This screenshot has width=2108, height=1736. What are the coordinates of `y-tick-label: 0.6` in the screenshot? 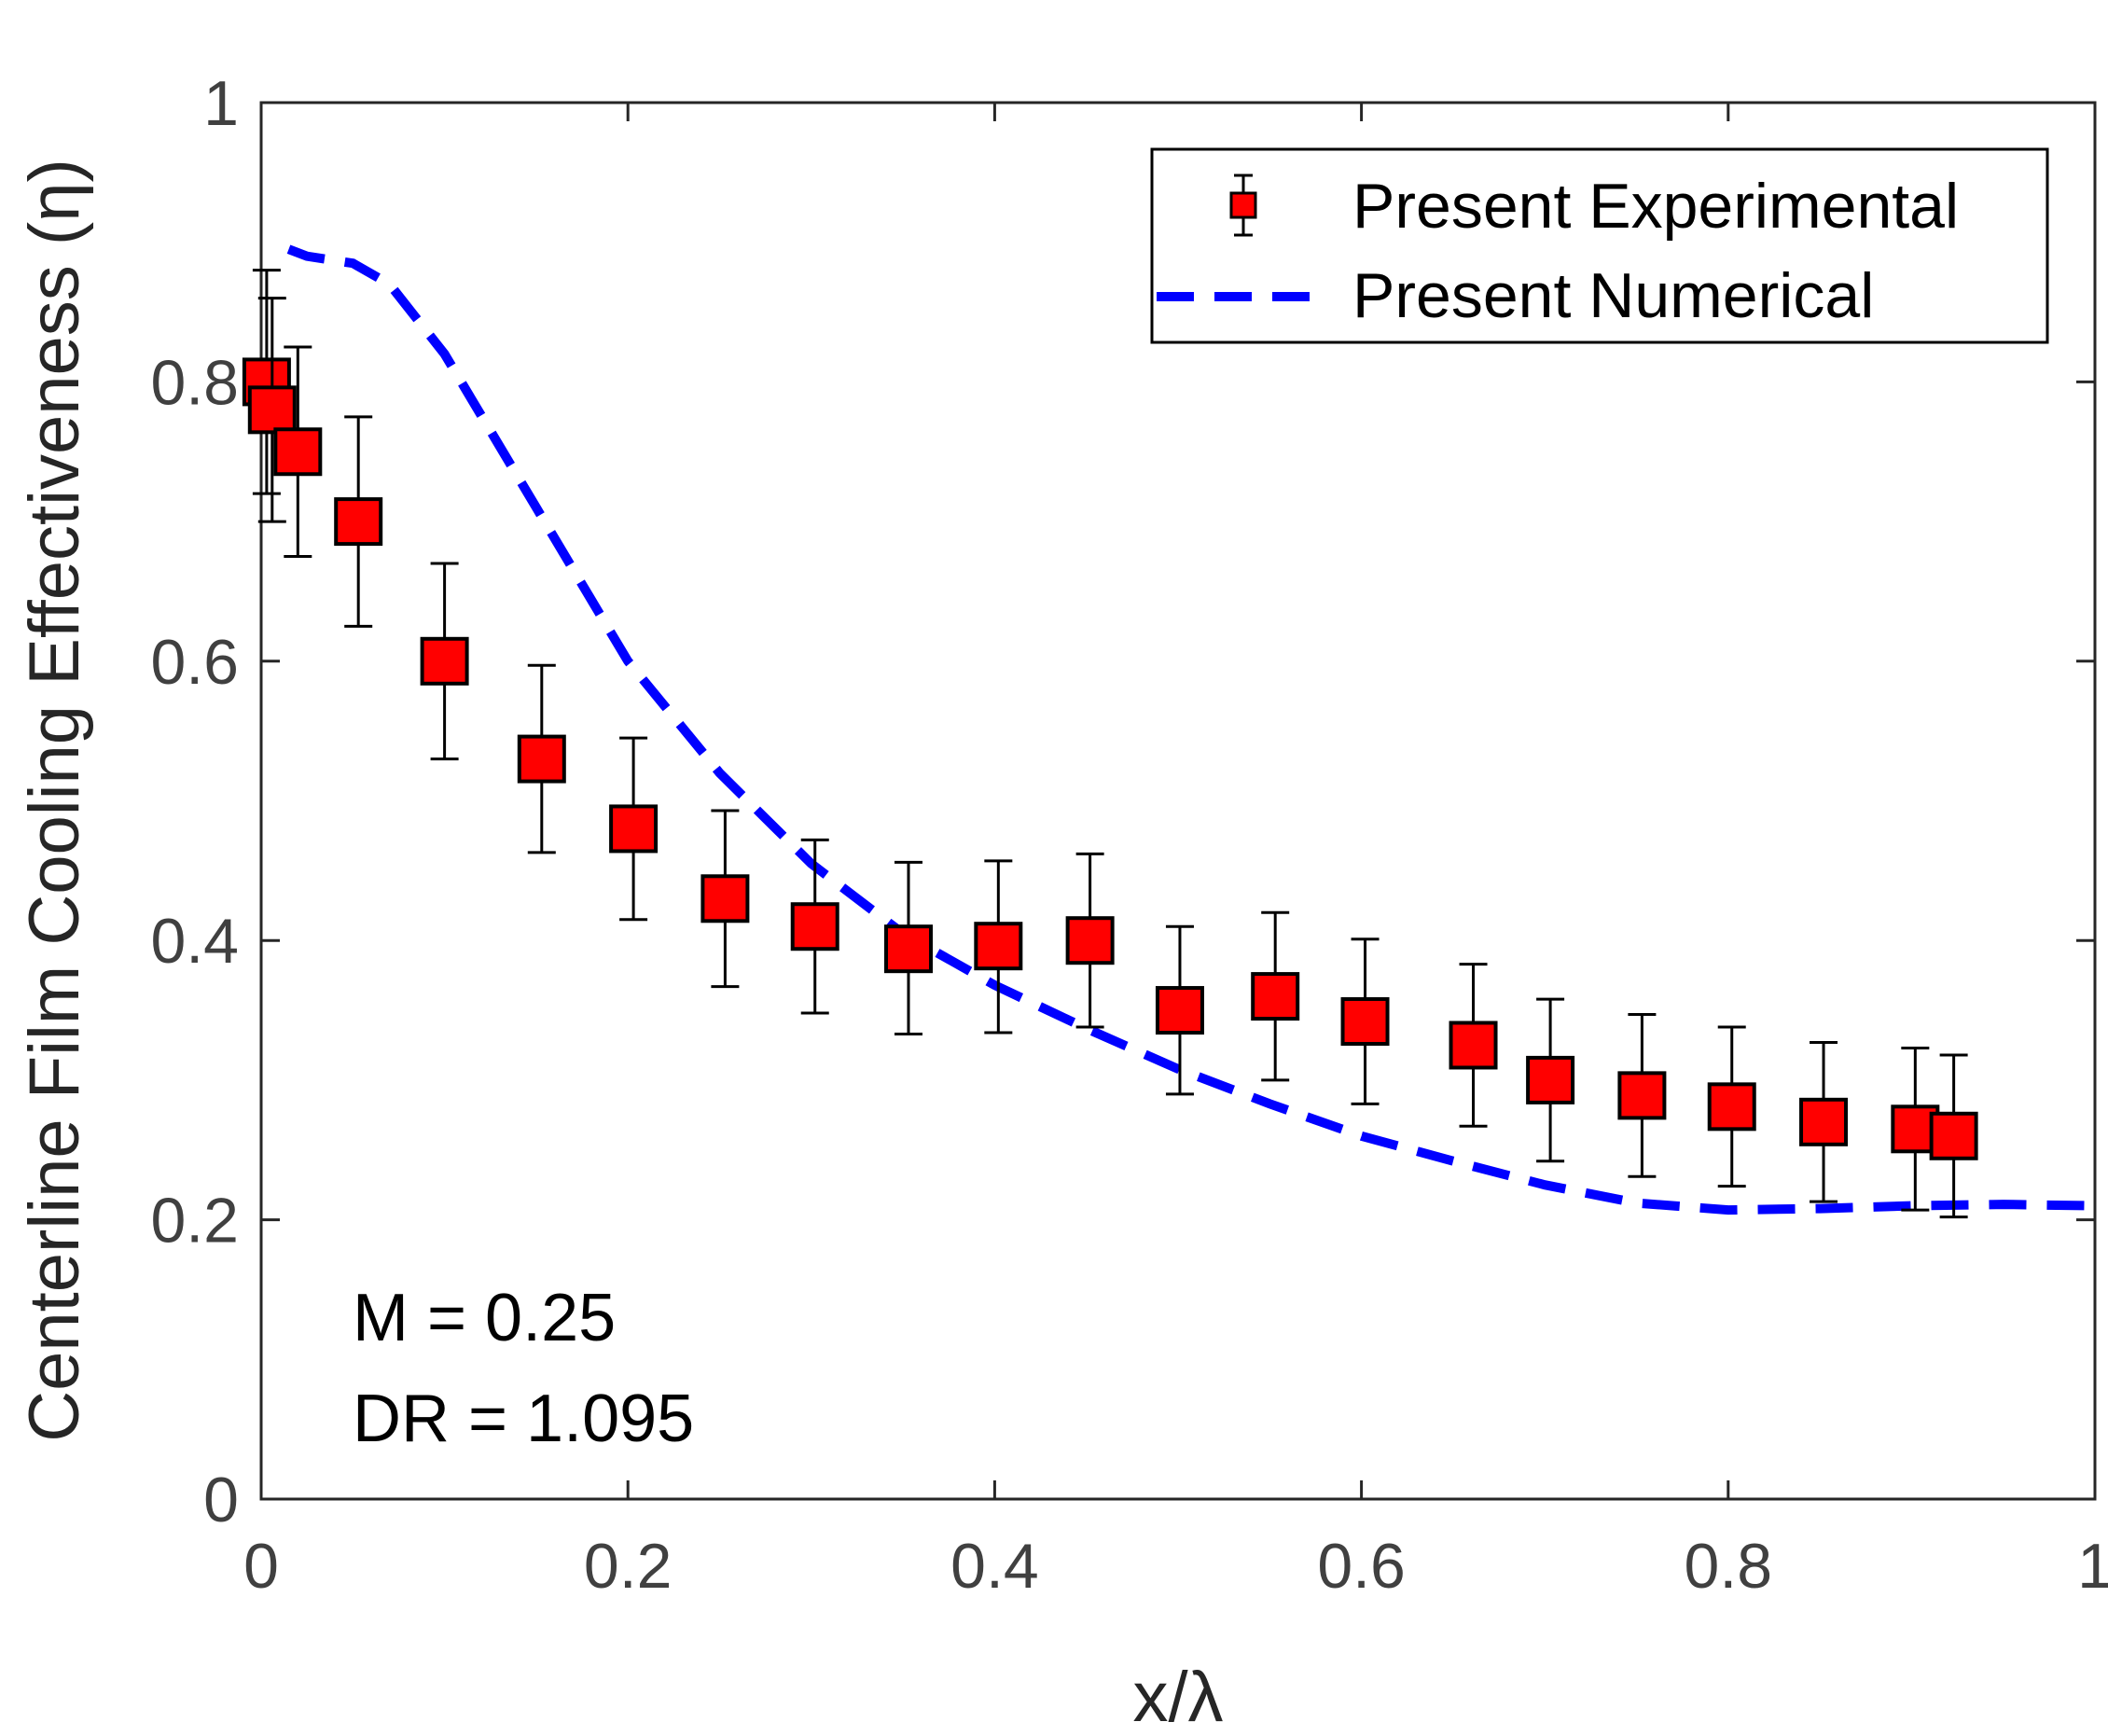 It's located at (194, 662).